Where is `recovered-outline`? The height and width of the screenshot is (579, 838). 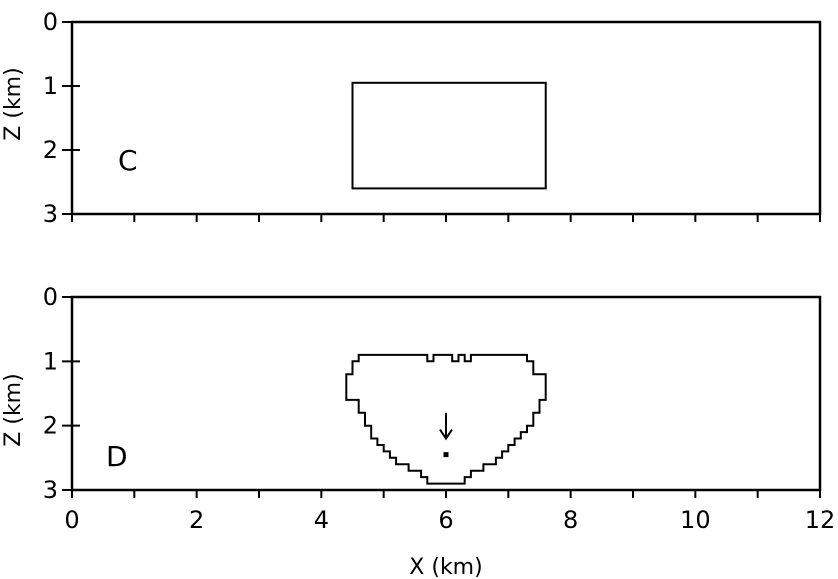
recovered-outline is located at coordinates (446, 419).